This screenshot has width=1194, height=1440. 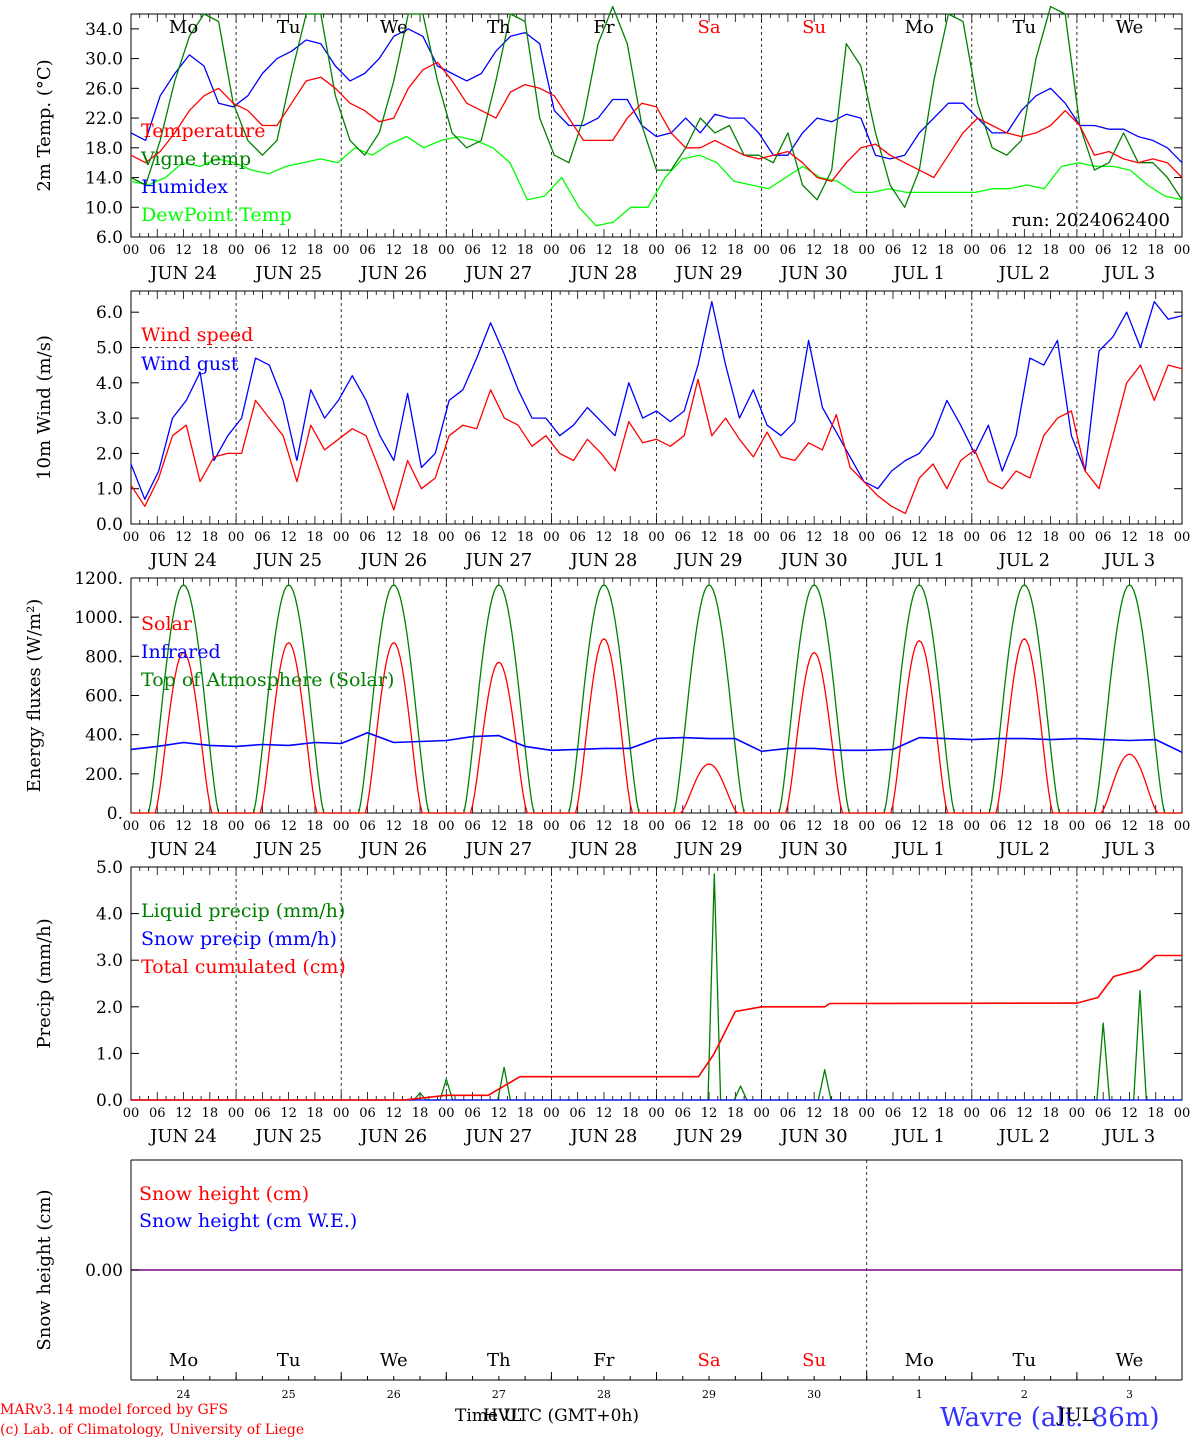 What do you see at coordinates (1091, 220) in the screenshot?
I see `run-label: run: 2024062400` at bounding box center [1091, 220].